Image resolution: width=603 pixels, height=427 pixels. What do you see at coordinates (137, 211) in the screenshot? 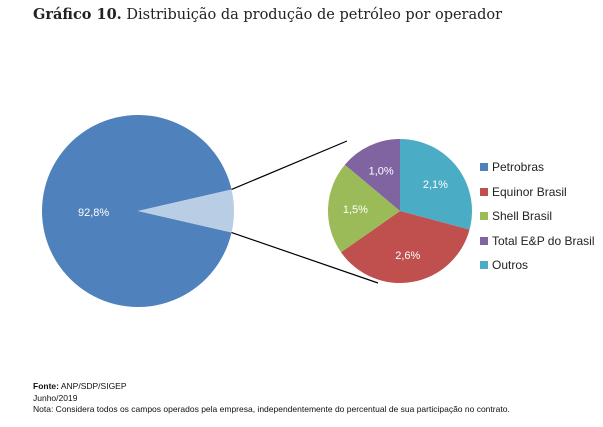
I see `slice-petrobras` at bounding box center [137, 211].